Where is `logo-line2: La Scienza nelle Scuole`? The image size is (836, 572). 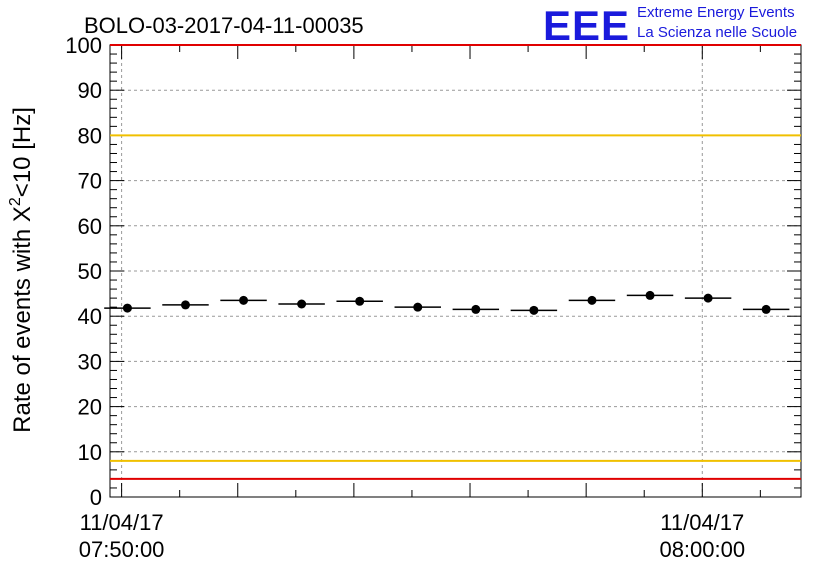
logo-line2: La Scienza nelle Scuole is located at coordinates (717, 32).